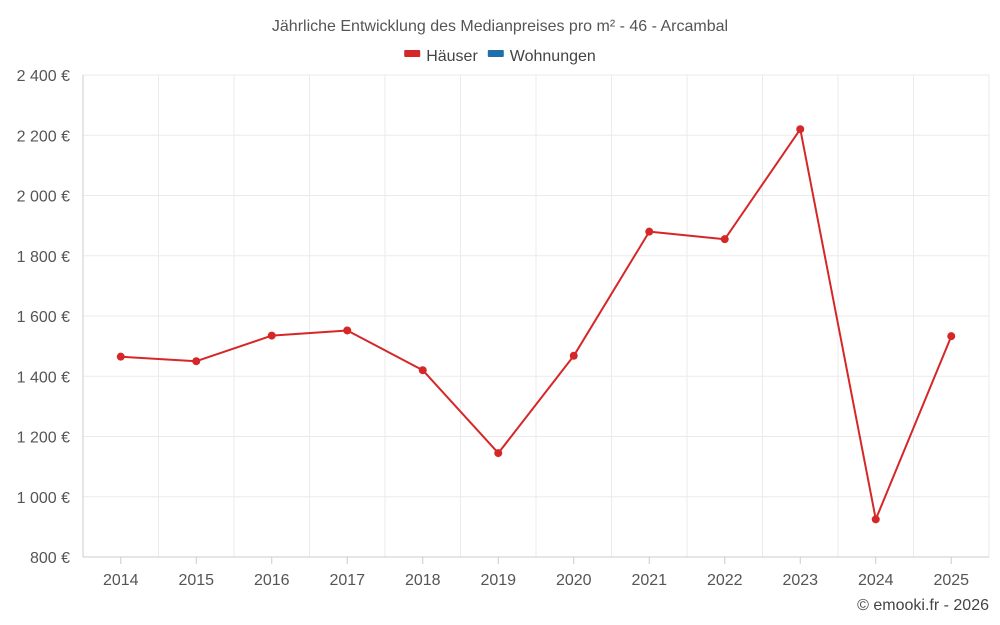 The height and width of the screenshot is (625, 1000). What do you see at coordinates (649, 580) in the screenshot?
I see `x-tick-label: 2021` at bounding box center [649, 580].